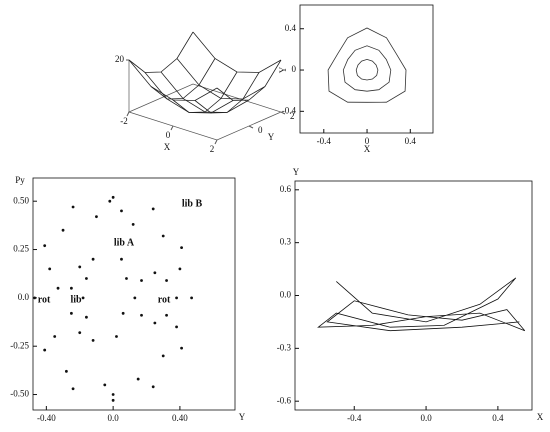 Image resolution: width=550 pixels, height=432 pixels. I want to click on y-axis-label: Py, so click(20, 180).